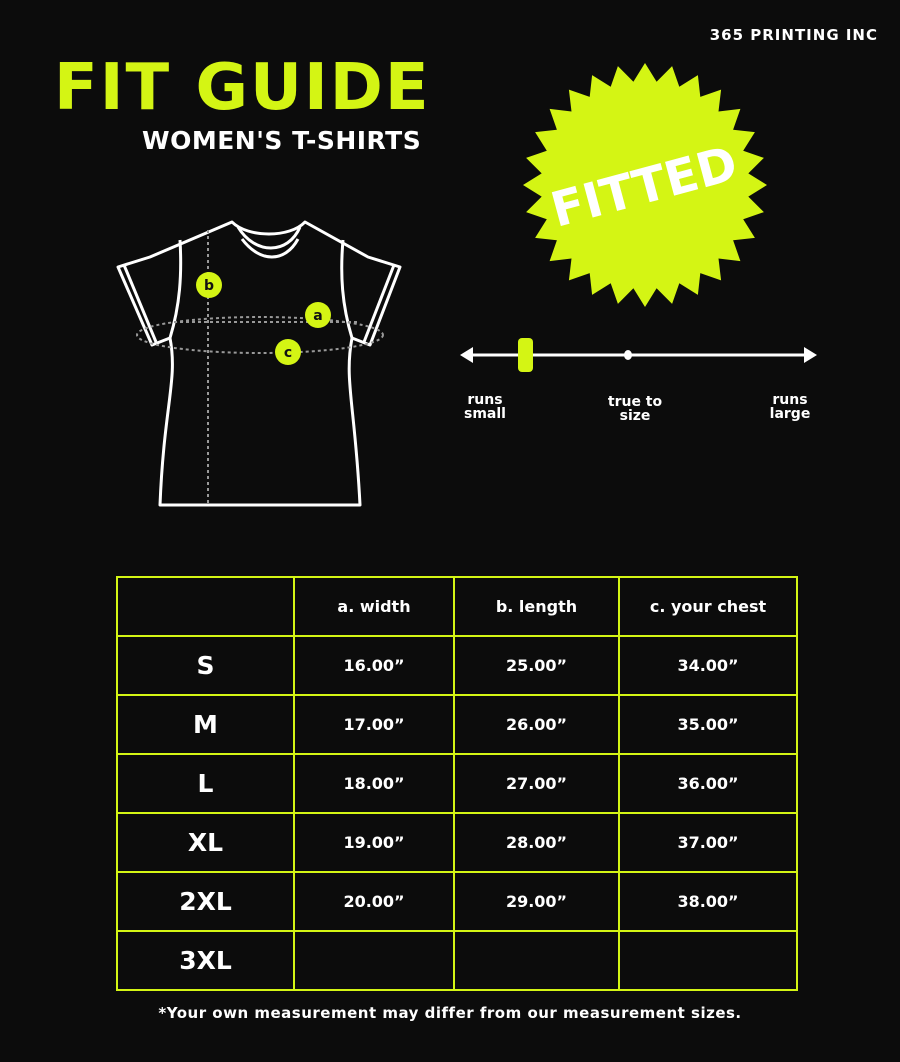  I want to click on tshirt-diagram: b a c, so click(259, 363).